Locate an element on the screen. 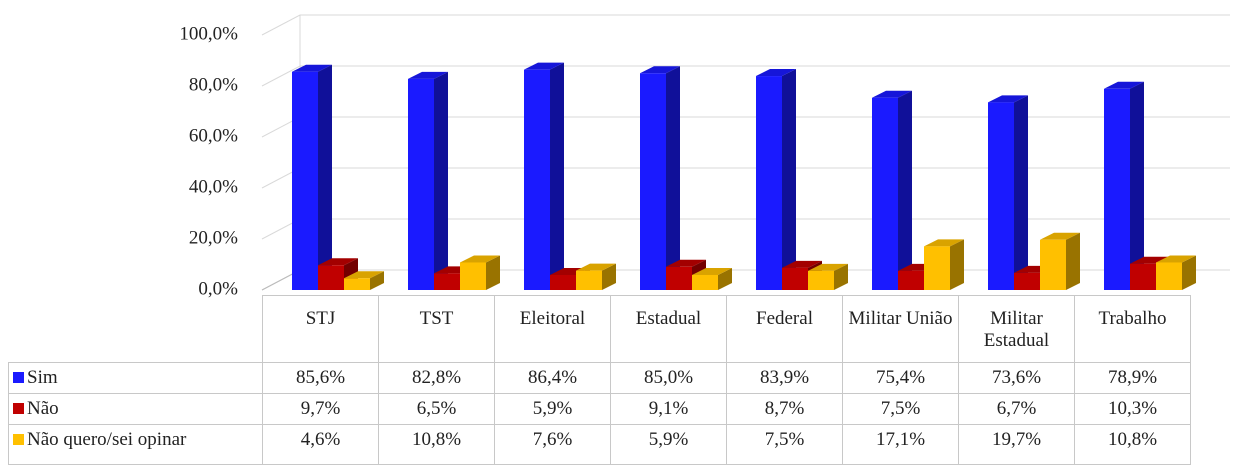  cell-text: TST is located at coordinates (436, 318).